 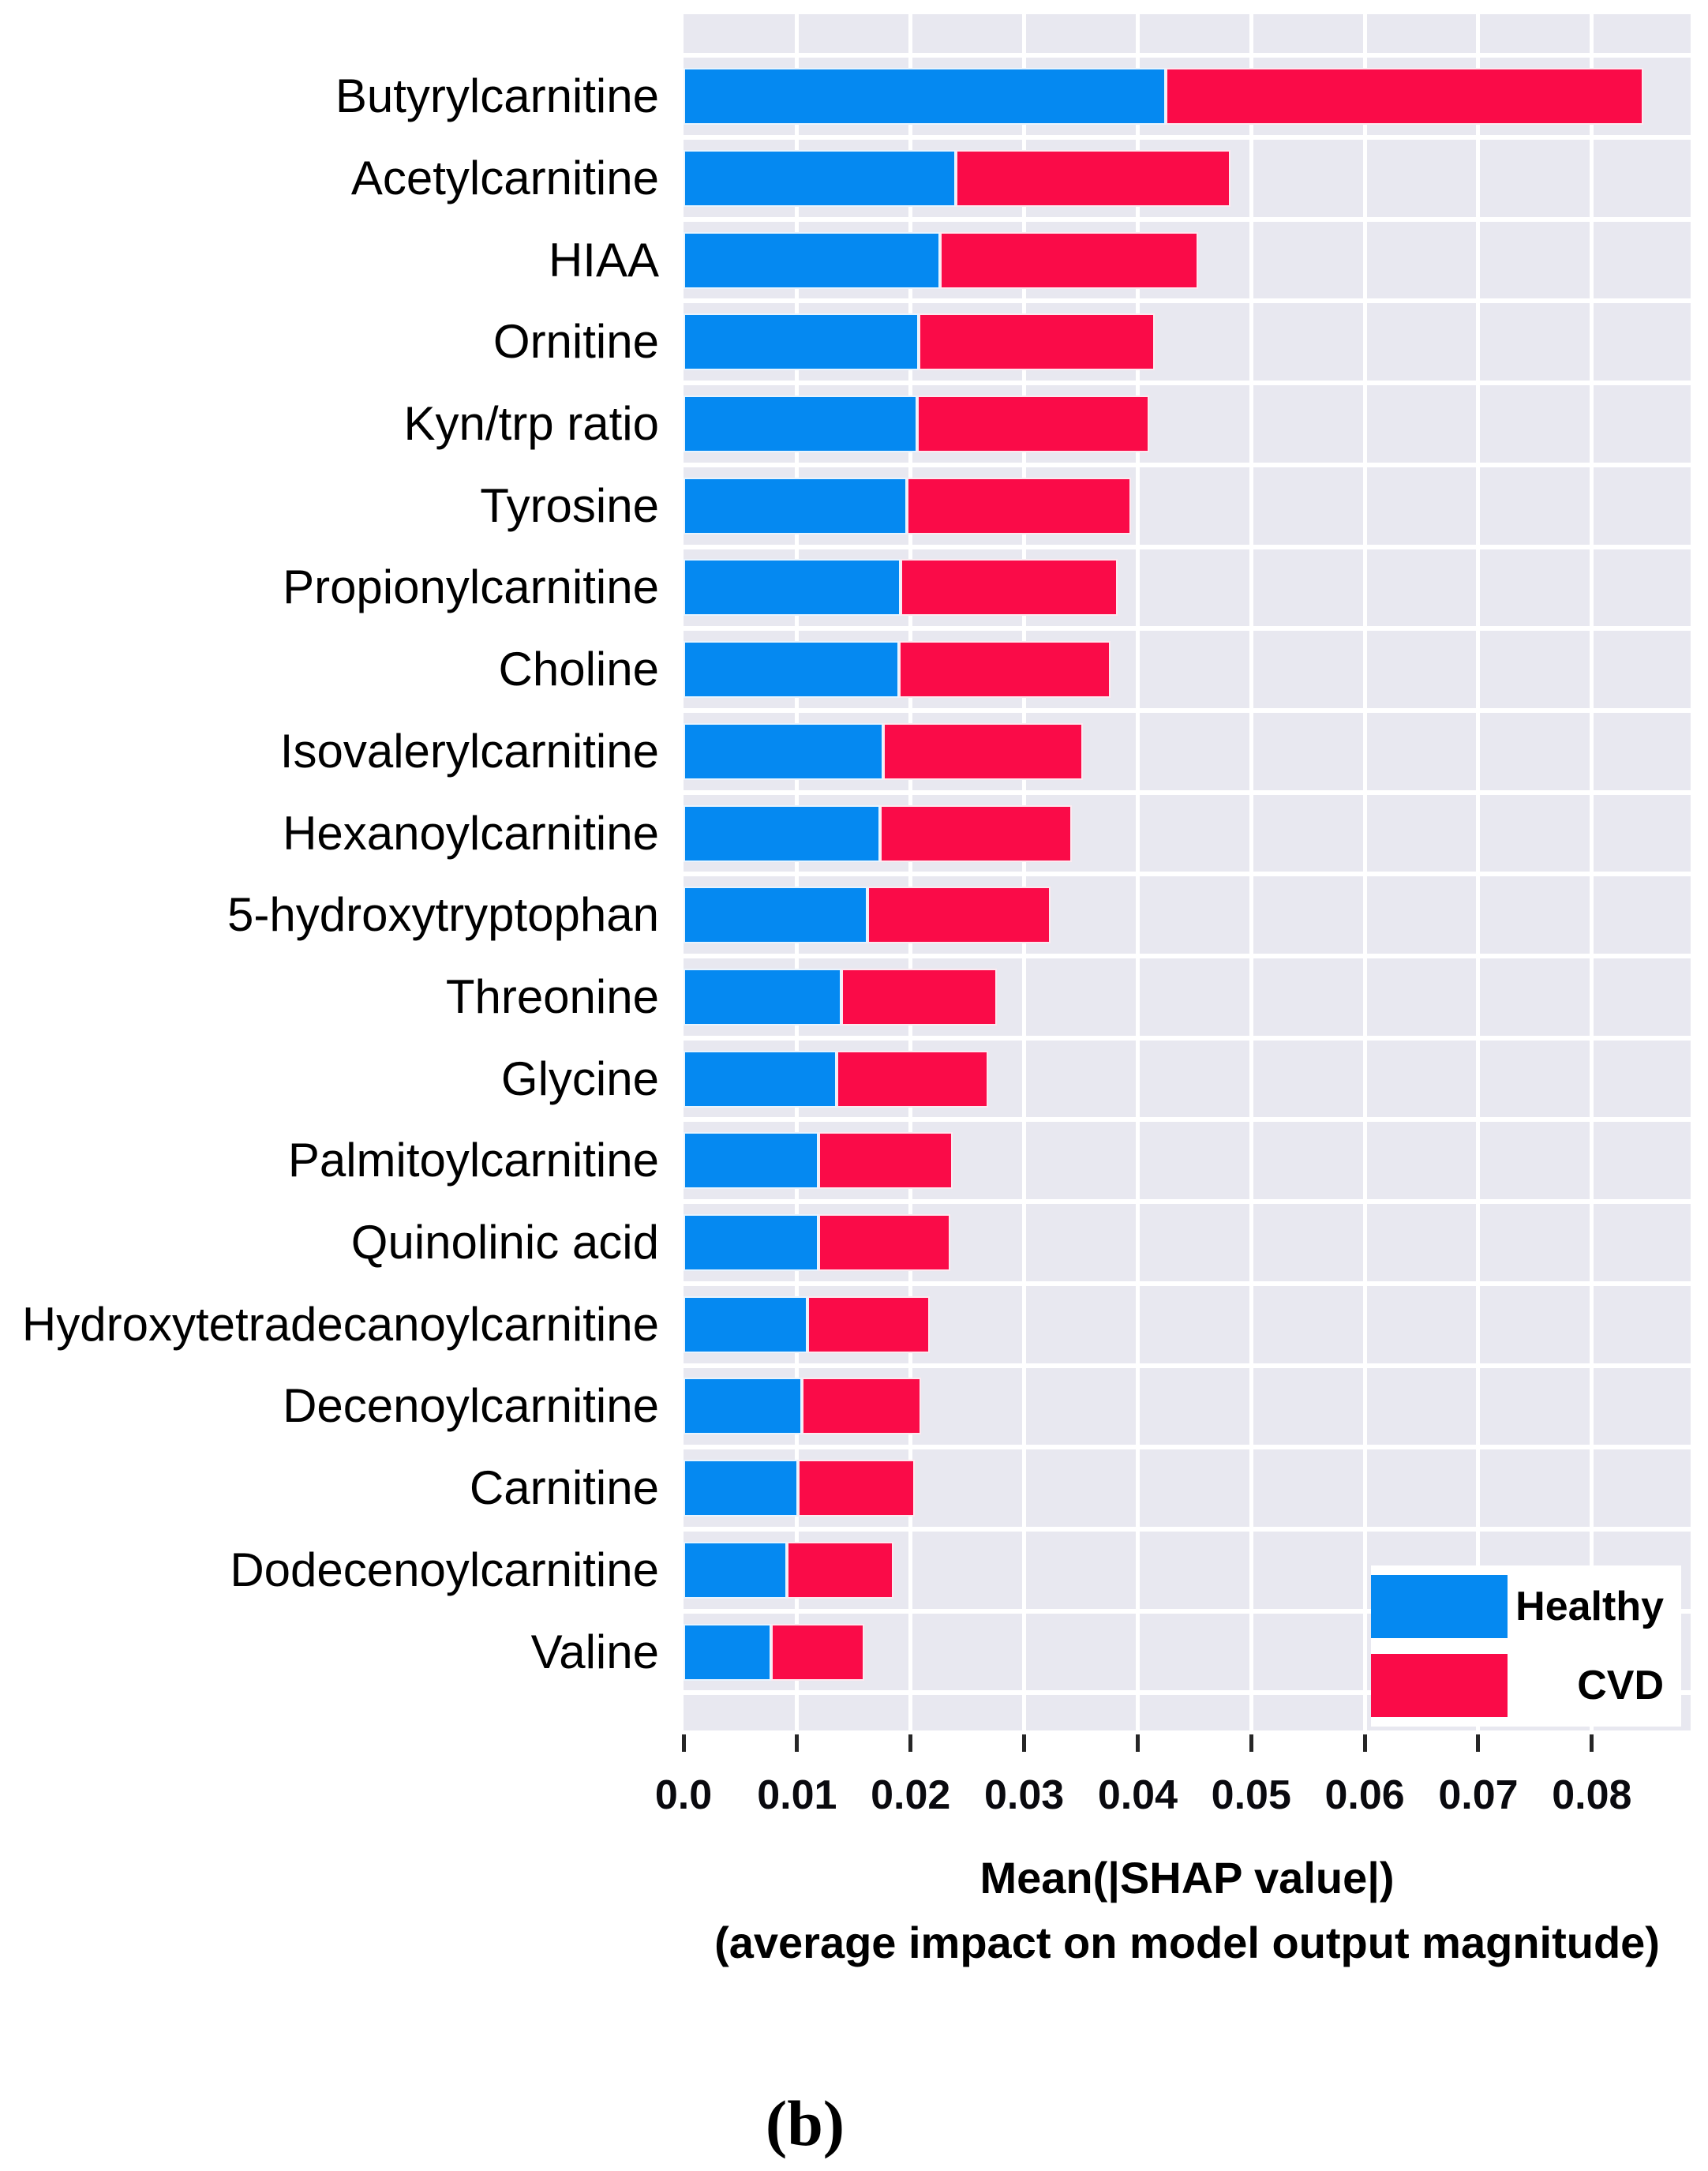 What do you see at coordinates (552, 996) in the screenshot?
I see `category-label: Threonine` at bounding box center [552, 996].